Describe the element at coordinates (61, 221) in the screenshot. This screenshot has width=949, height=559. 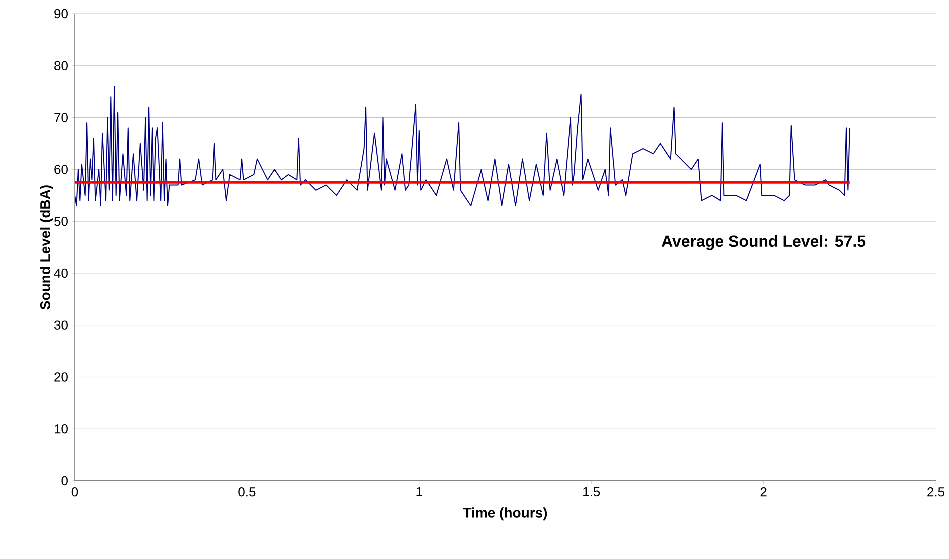
I see `y-tick-label: 50` at that location.